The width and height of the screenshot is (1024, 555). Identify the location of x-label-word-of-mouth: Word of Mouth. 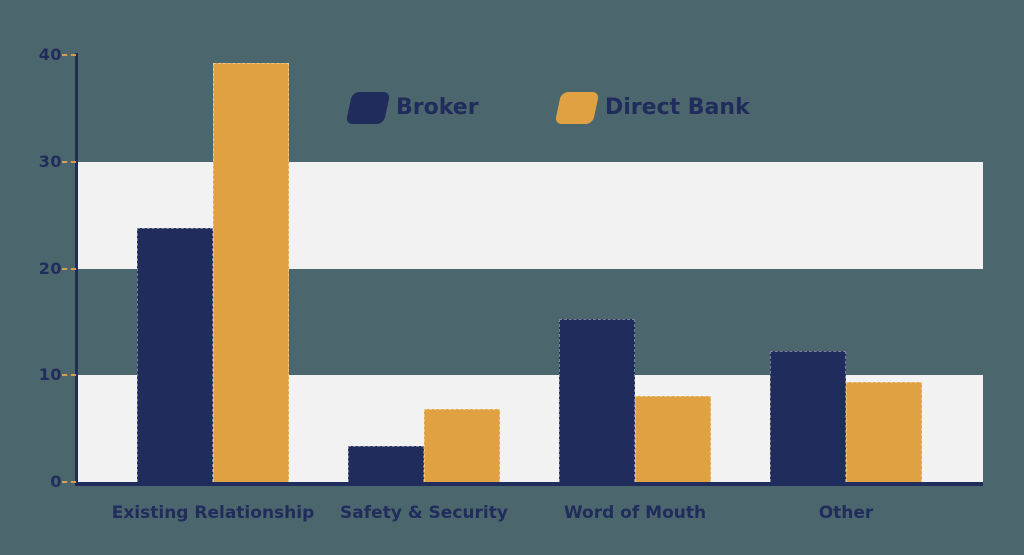
(635, 513).